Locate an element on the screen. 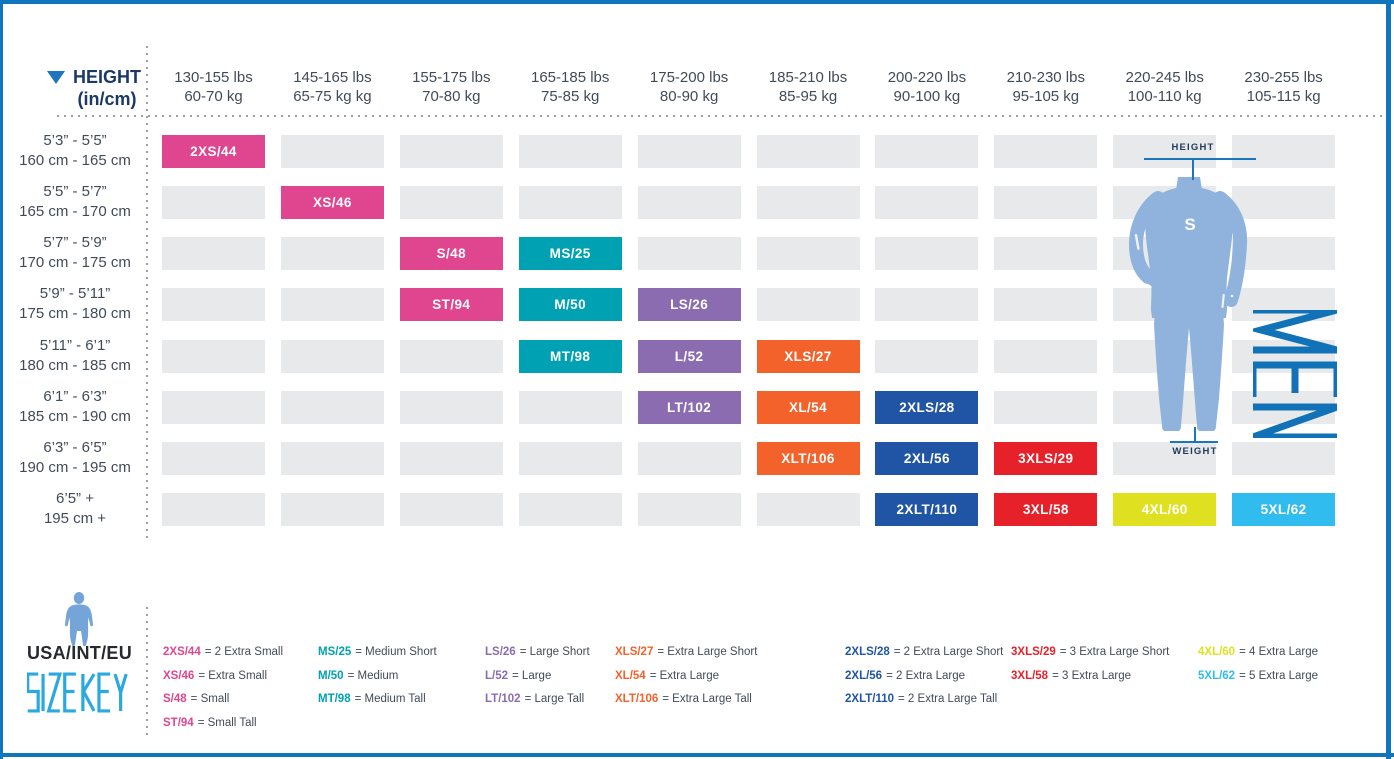 The height and width of the screenshot is (759, 1394). key-description: = Extra Large Tall is located at coordinates (707, 699).